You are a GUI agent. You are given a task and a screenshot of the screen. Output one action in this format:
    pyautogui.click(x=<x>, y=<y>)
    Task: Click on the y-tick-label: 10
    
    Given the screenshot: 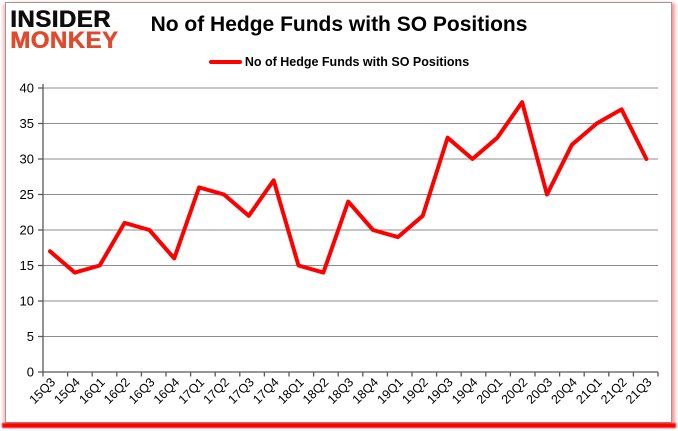 What is the action you would take?
    pyautogui.click(x=27, y=301)
    